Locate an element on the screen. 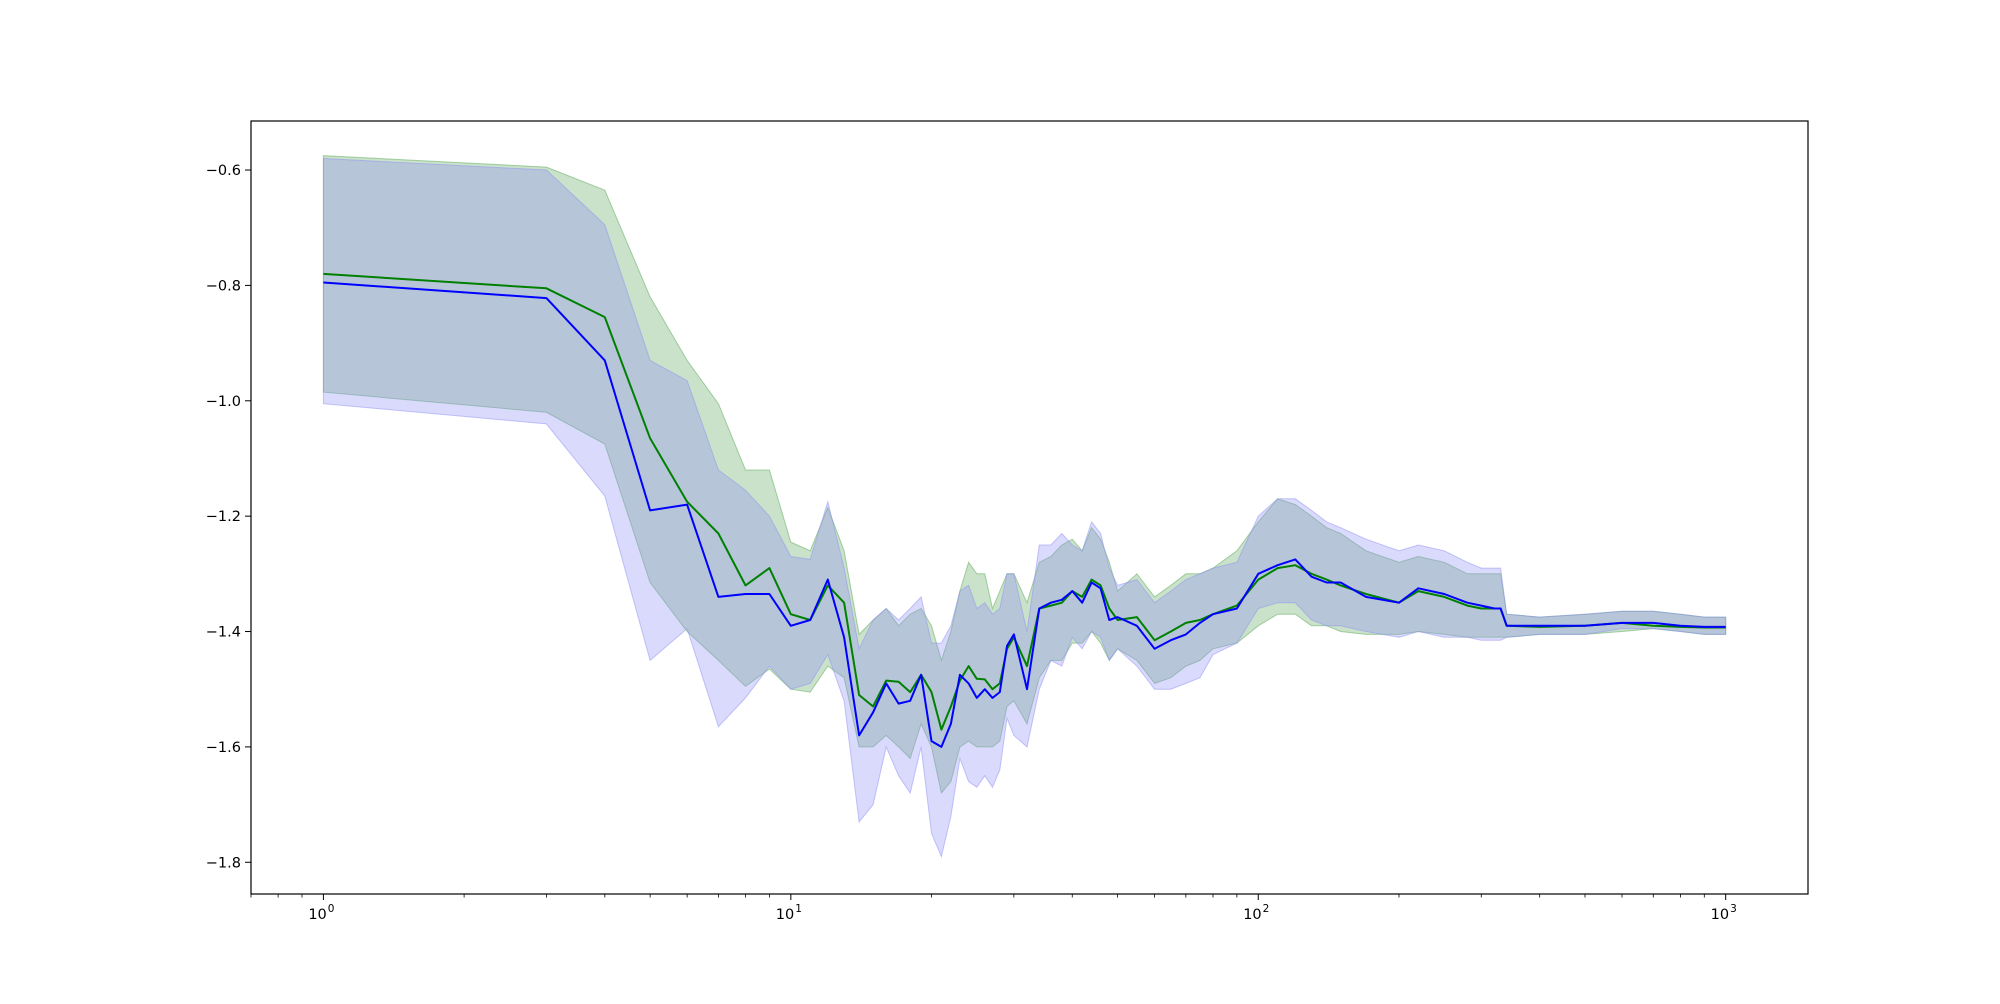 Image resolution: width=2000 pixels, height=1004 pixels. x-tick-label-0: 10⁰ is located at coordinates (321, 913).